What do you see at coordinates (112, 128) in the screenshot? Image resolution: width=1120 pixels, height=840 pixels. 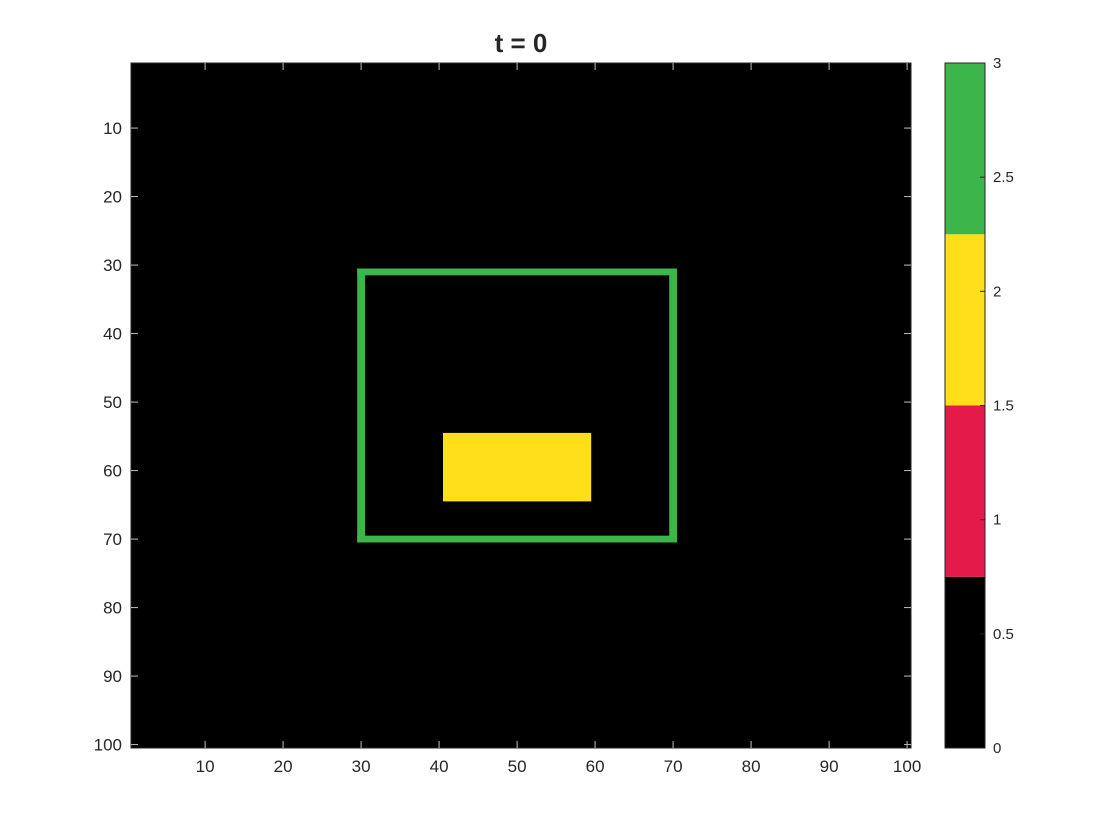 I see `y-tick-label: 10` at bounding box center [112, 128].